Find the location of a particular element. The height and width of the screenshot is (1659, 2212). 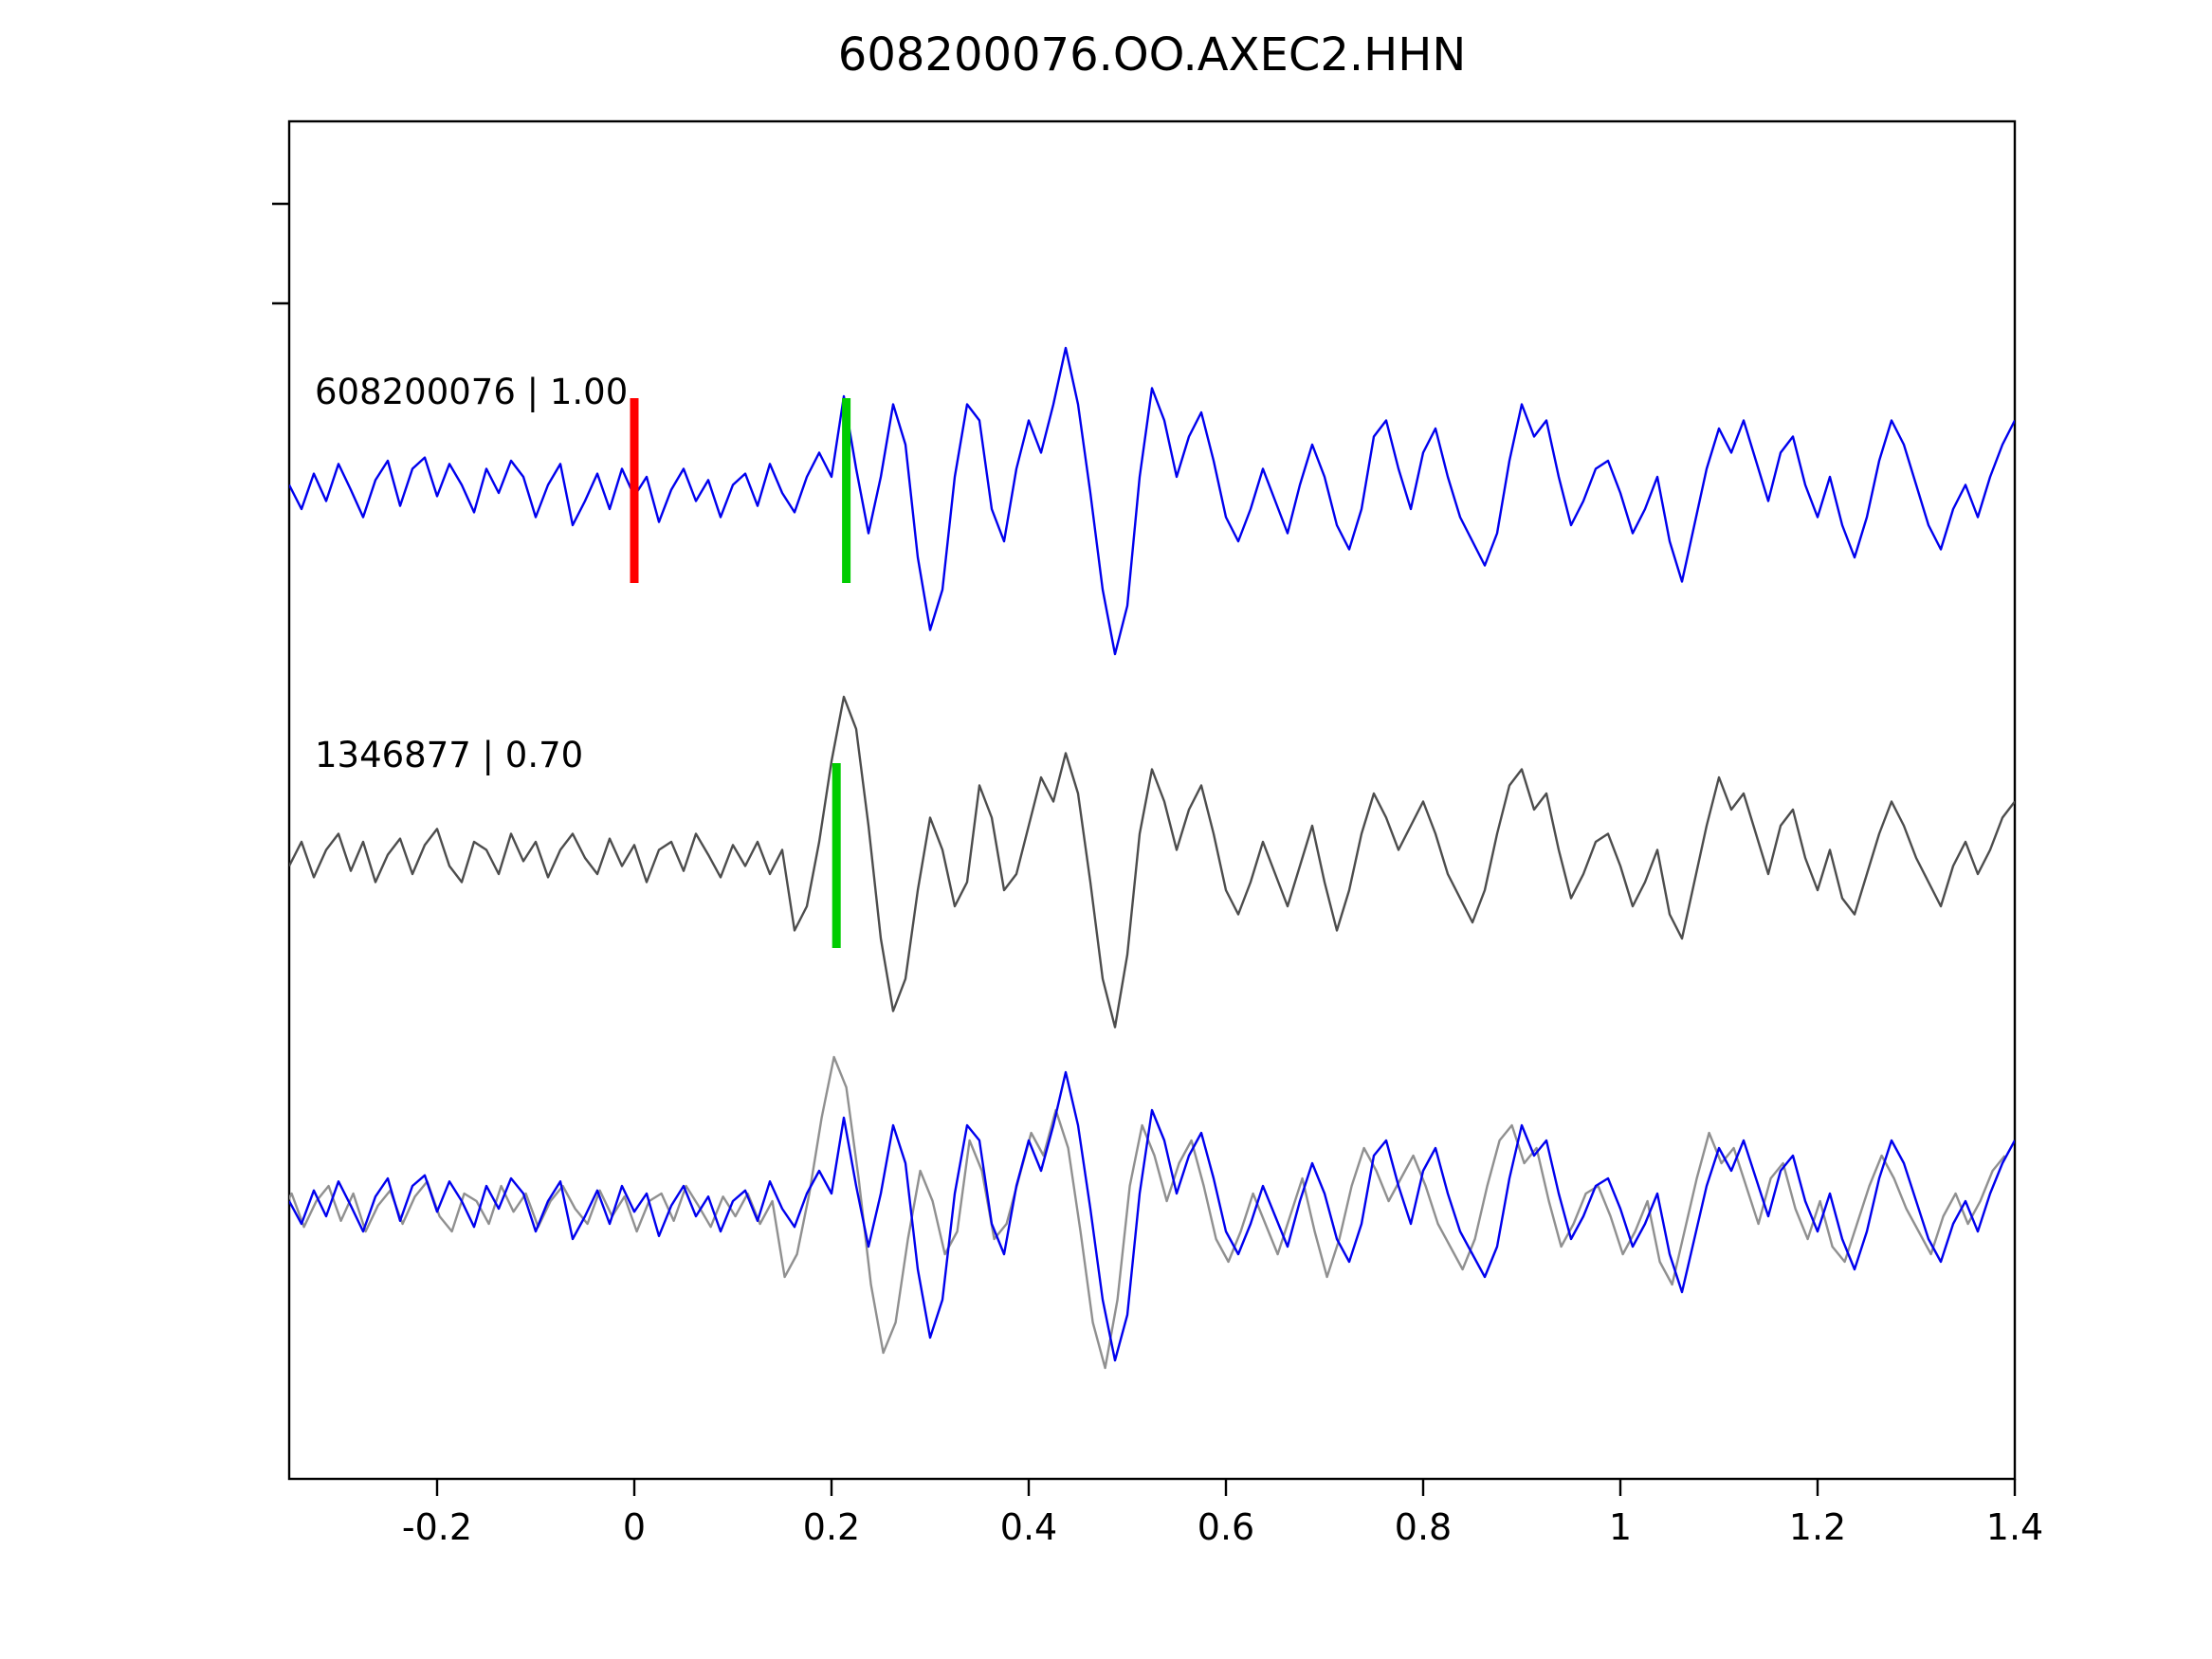

plot-title: 608200076.OO.AXEC2.HHN is located at coordinates (1152, 55).